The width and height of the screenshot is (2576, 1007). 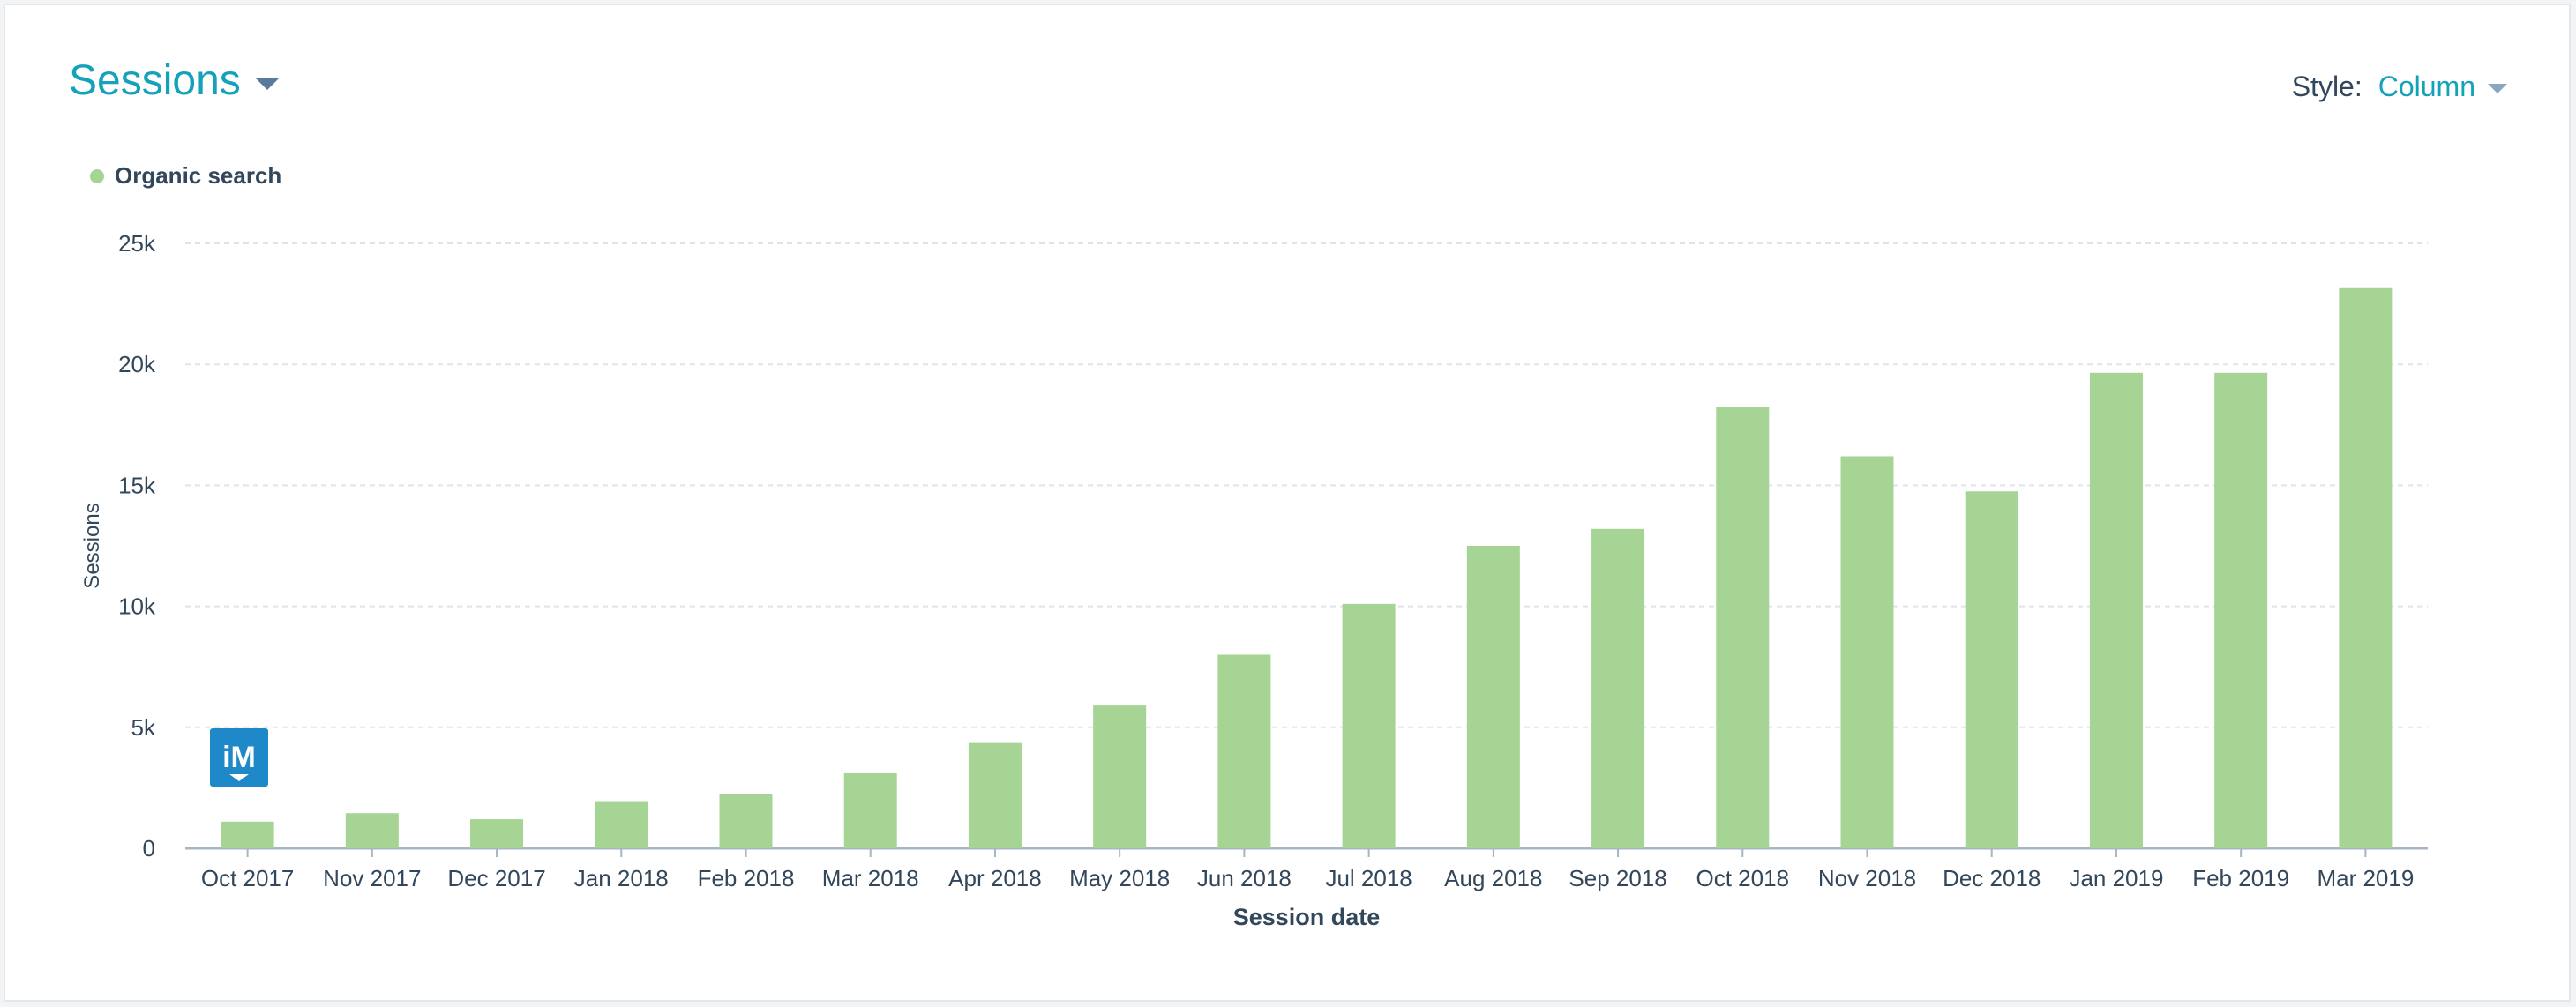 What do you see at coordinates (995, 878) in the screenshot?
I see `x-tick-label: Apr 2018` at bounding box center [995, 878].